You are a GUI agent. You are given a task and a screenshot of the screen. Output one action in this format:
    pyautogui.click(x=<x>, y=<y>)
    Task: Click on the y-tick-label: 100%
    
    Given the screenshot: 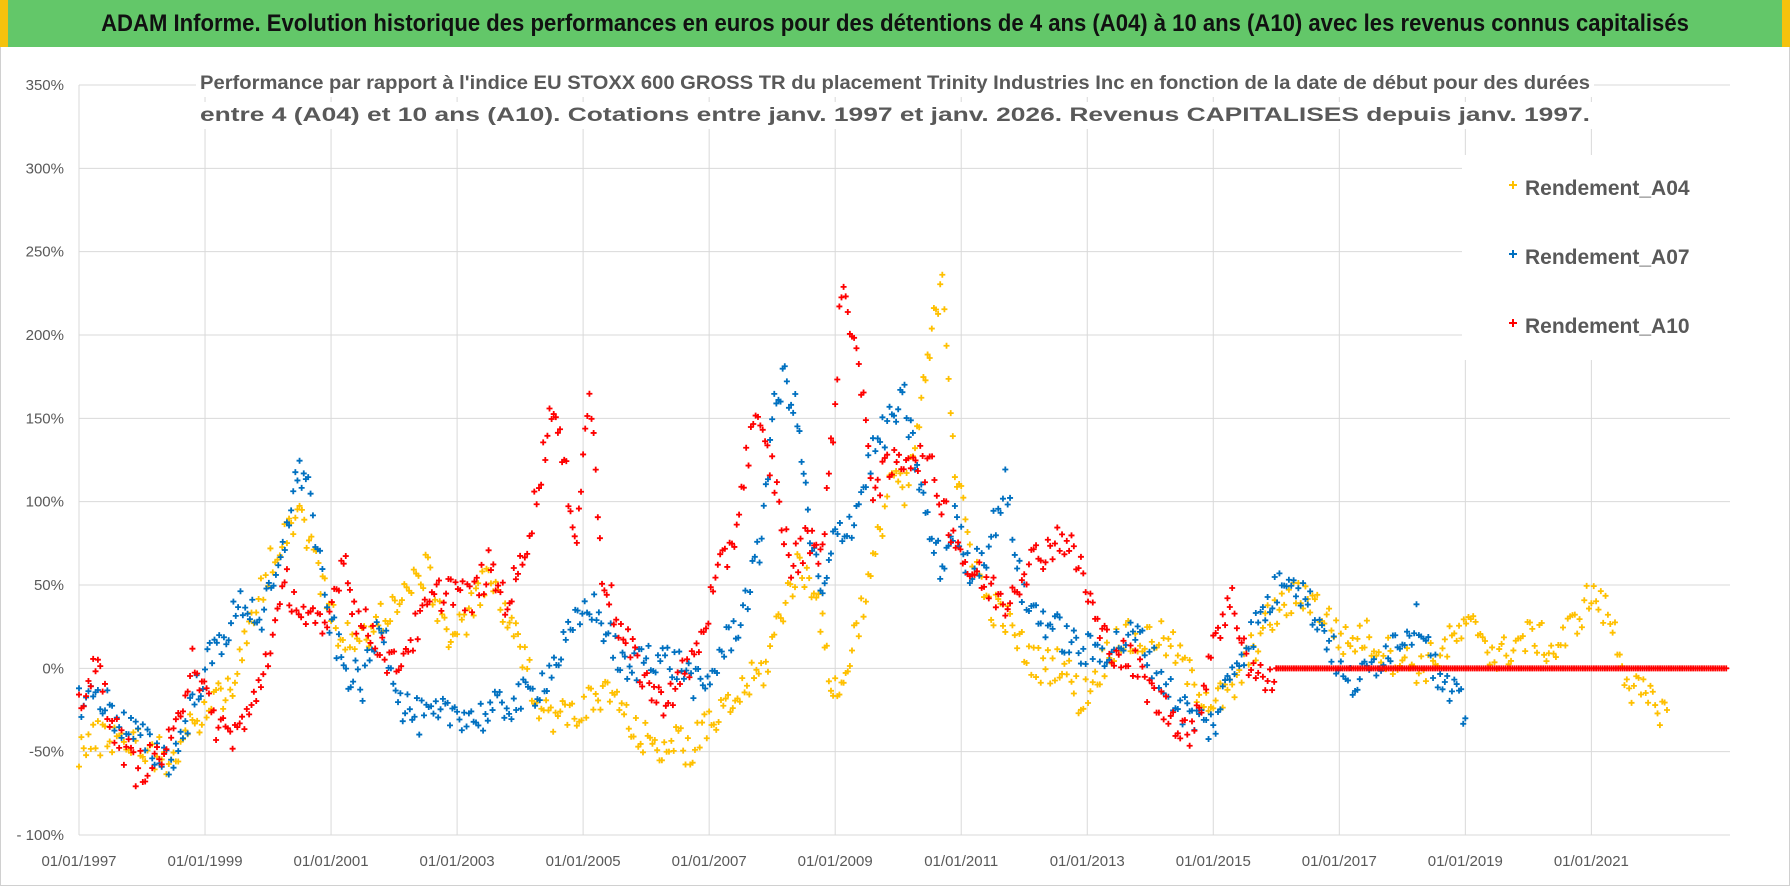 What is the action you would take?
    pyautogui.click(x=45, y=502)
    